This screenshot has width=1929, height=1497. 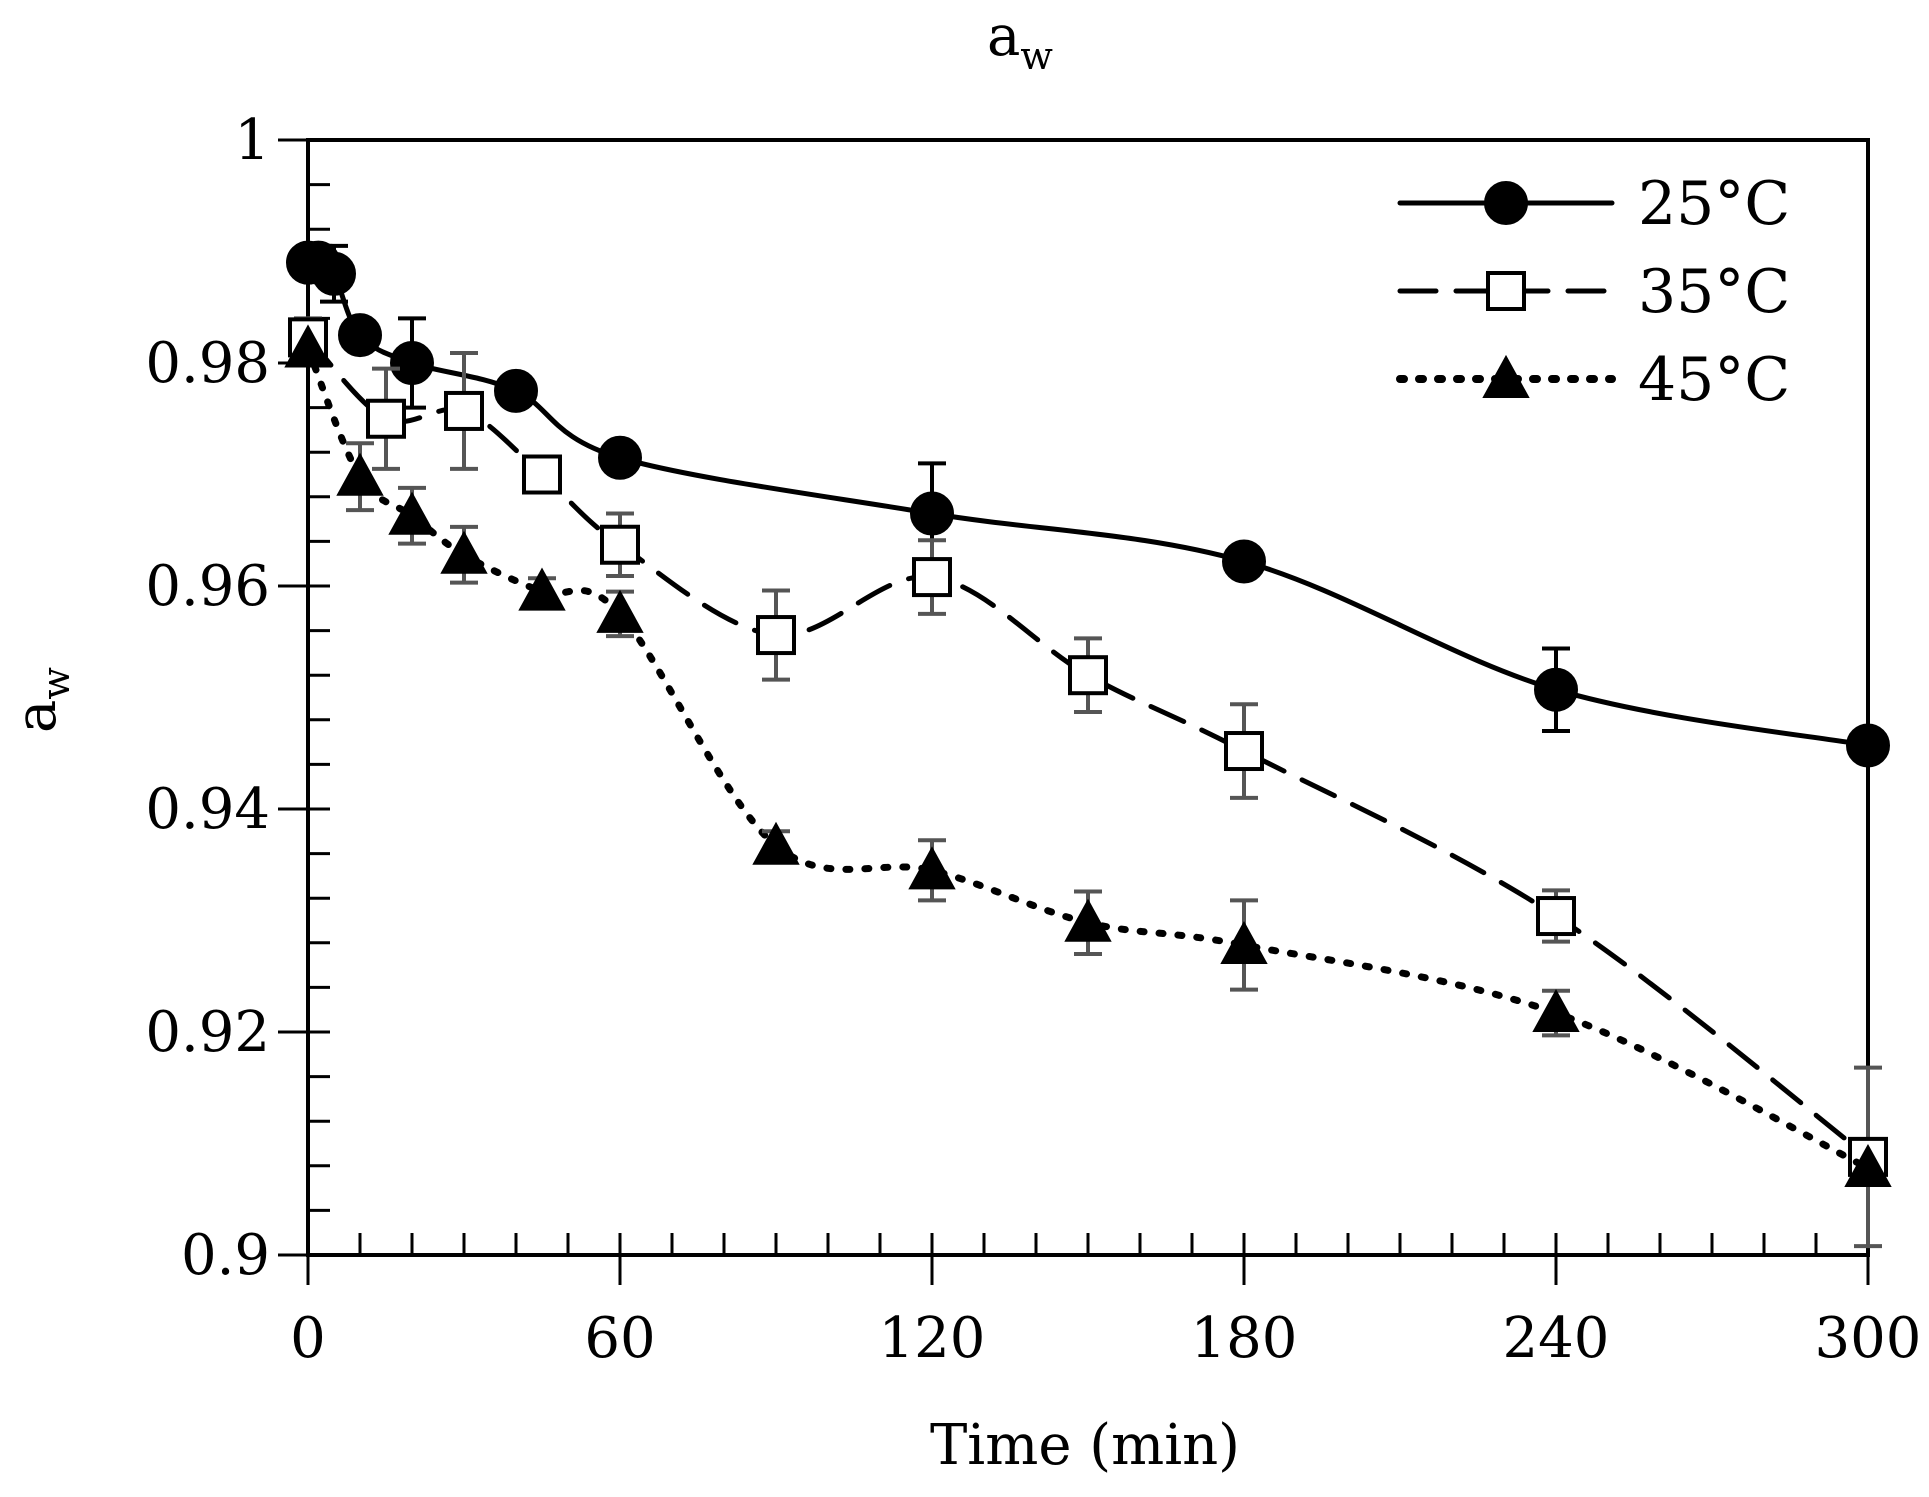 What do you see at coordinates (252, 140) in the screenshot?
I see `y-tick-label: 1` at bounding box center [252, 140].